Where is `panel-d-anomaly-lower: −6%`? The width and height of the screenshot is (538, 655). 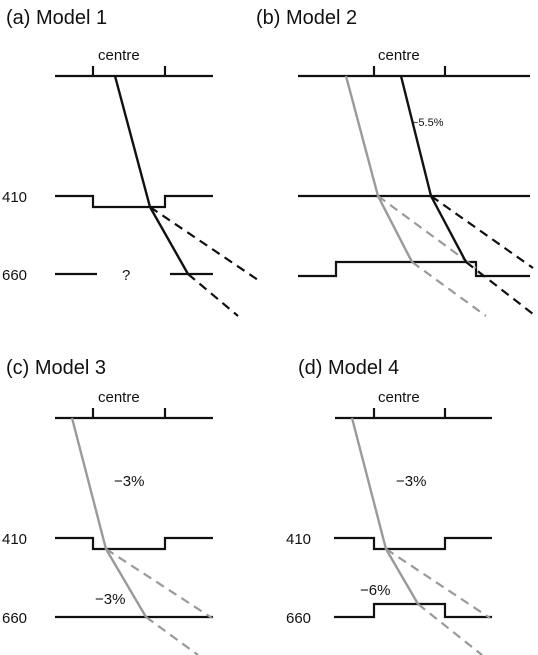
panel-d-anomaly-lower: −6% is located at coordinates (375, 590).